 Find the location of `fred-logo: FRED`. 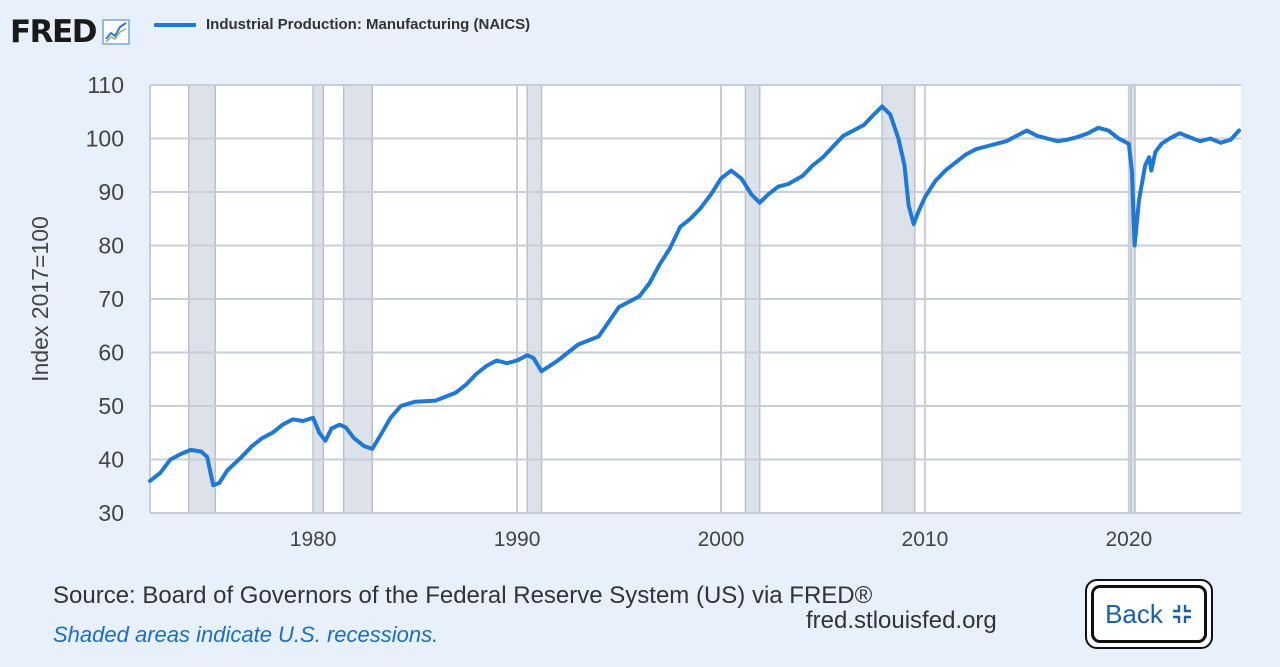

fred-logo: FRED is located at coordinates (70, 32).